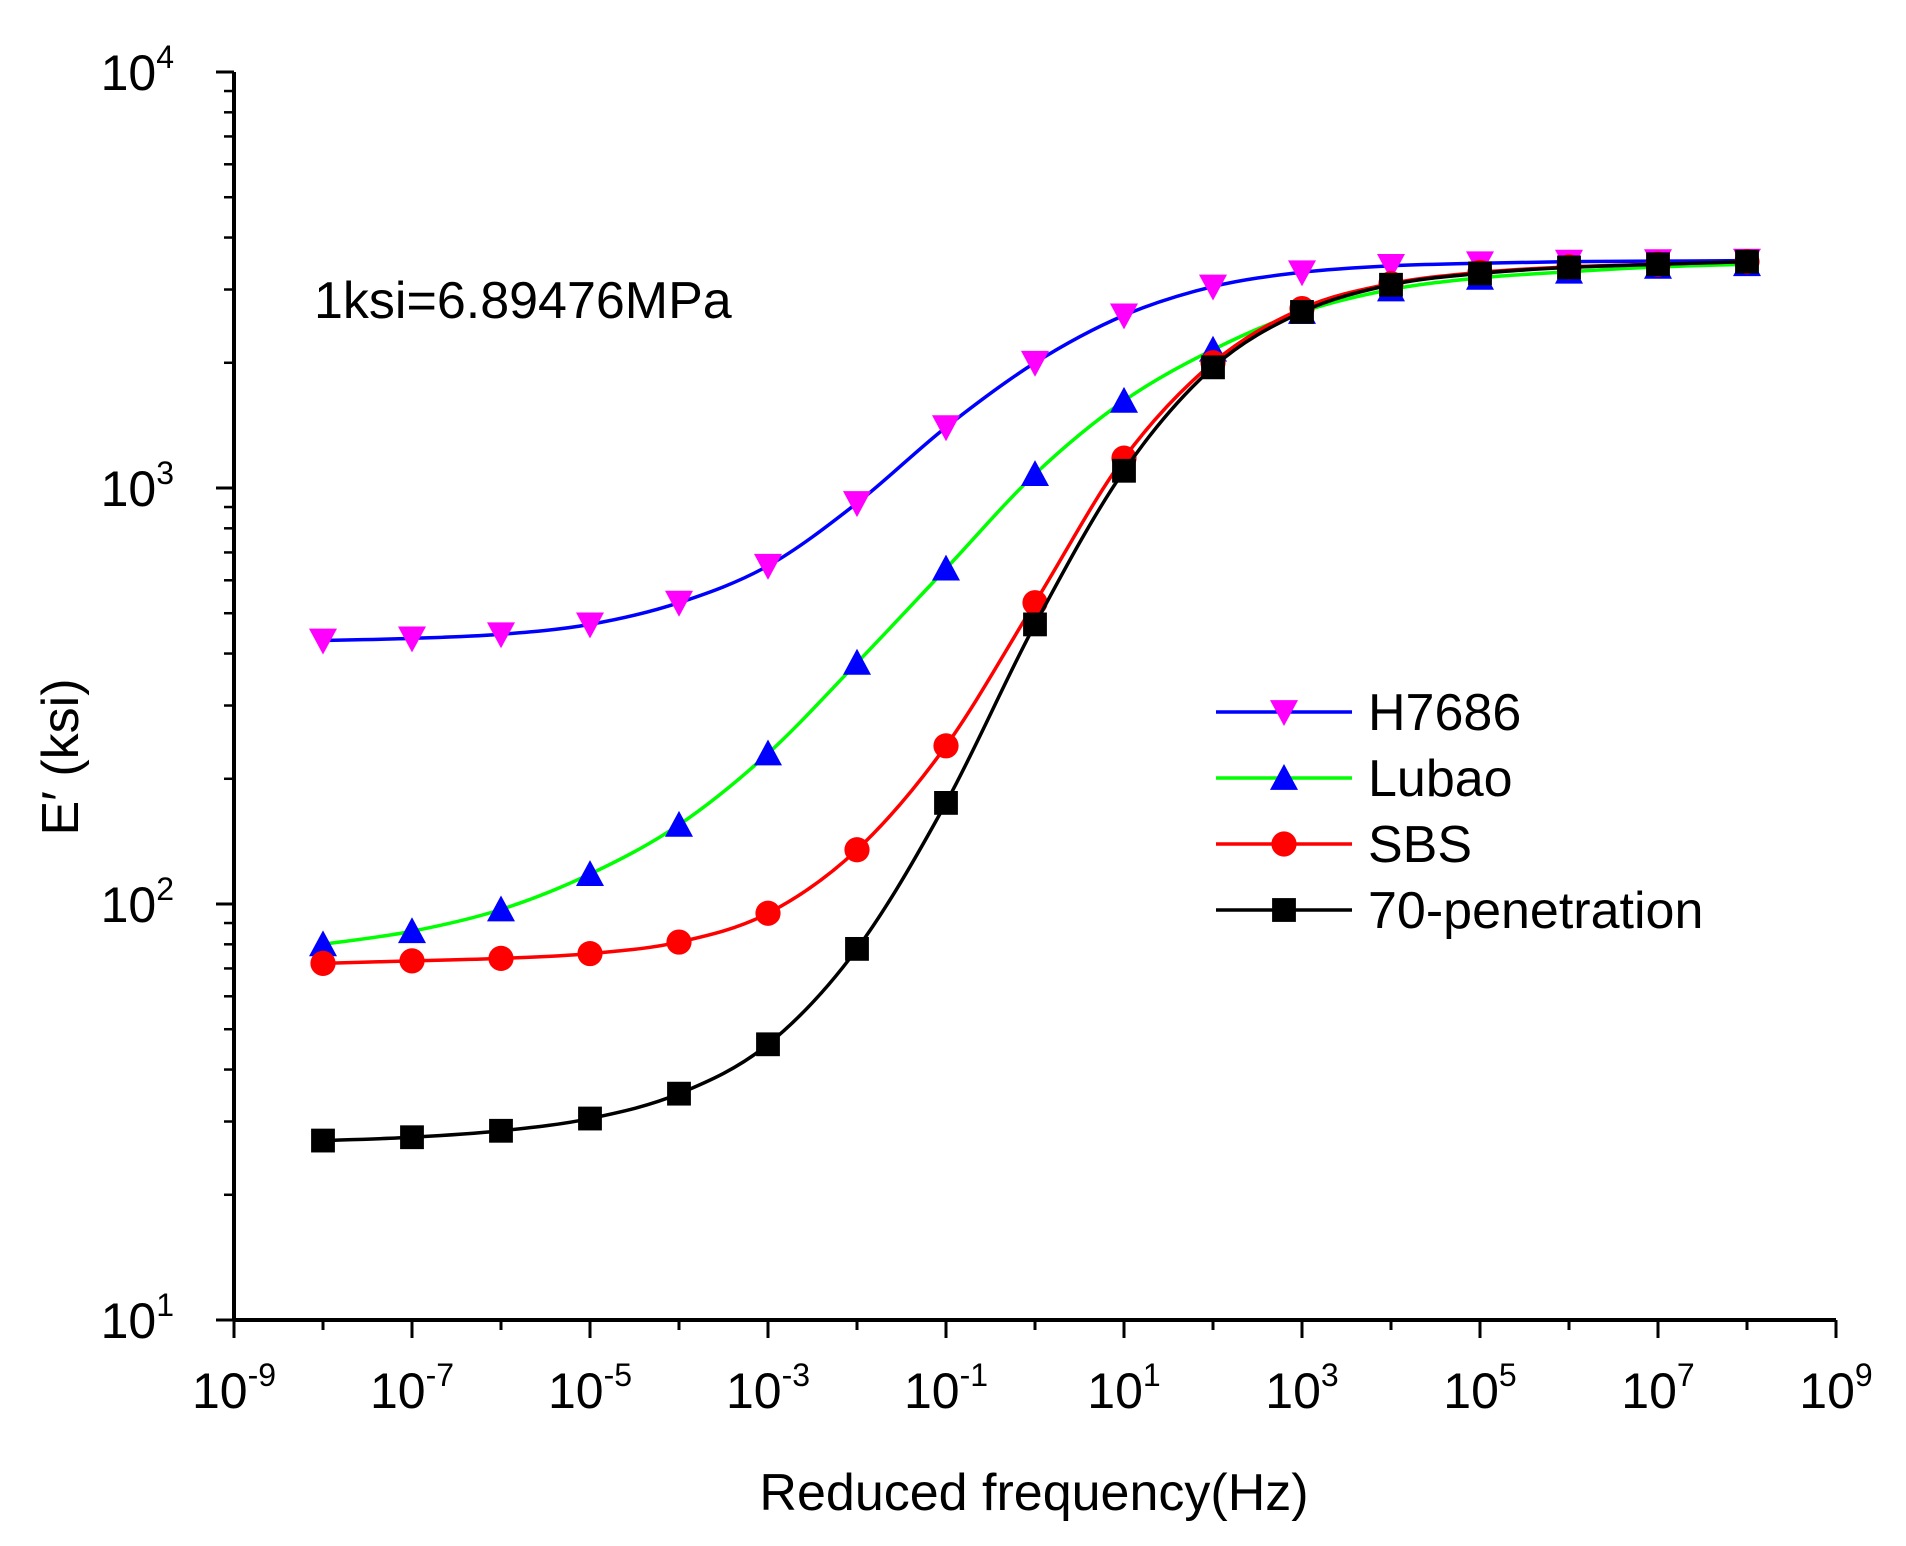 This screenshot has height=1546, width=1906. Describe the element at coordinates (1420, 845) in the screenshot. I see `legend-label: SBS` at that location.